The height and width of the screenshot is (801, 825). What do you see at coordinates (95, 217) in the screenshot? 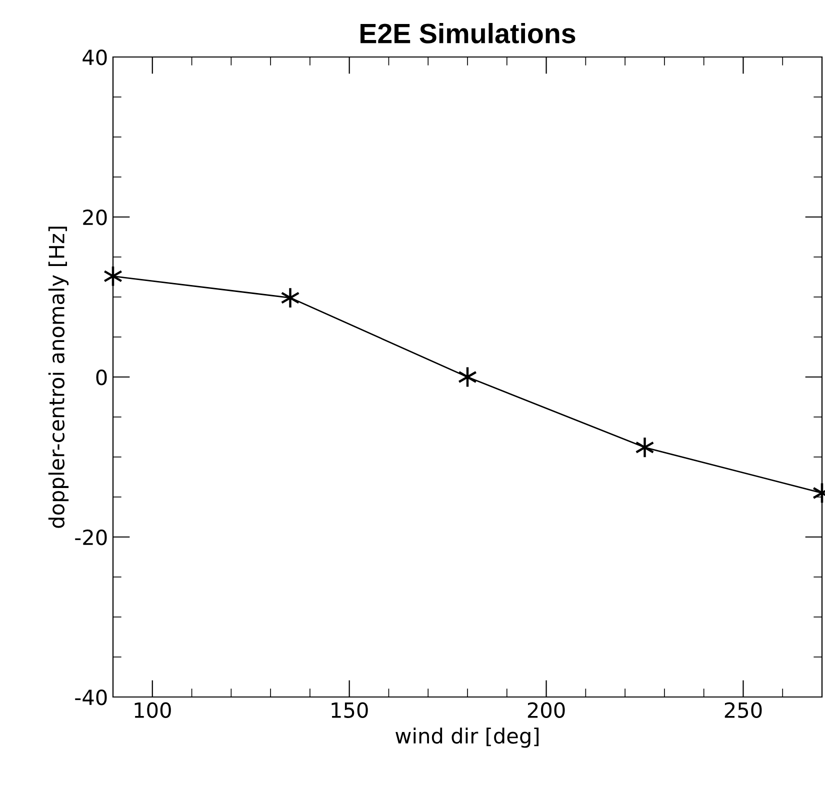
I see `y-tick-label: 20` at bounding box center [95, 217].